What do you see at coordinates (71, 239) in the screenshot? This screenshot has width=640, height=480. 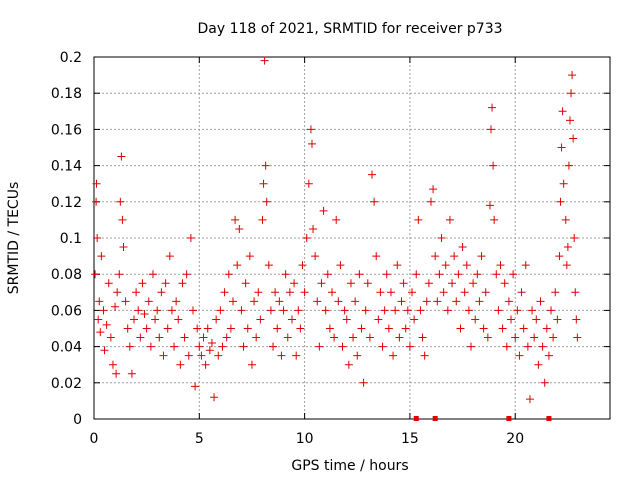 I see `y-tick-label: 0.1` at bounding box center [71, 239].